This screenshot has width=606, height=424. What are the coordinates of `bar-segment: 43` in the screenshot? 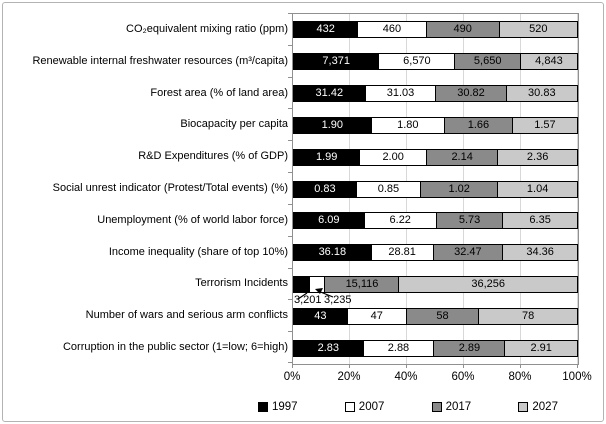 It's located at (321, 316).